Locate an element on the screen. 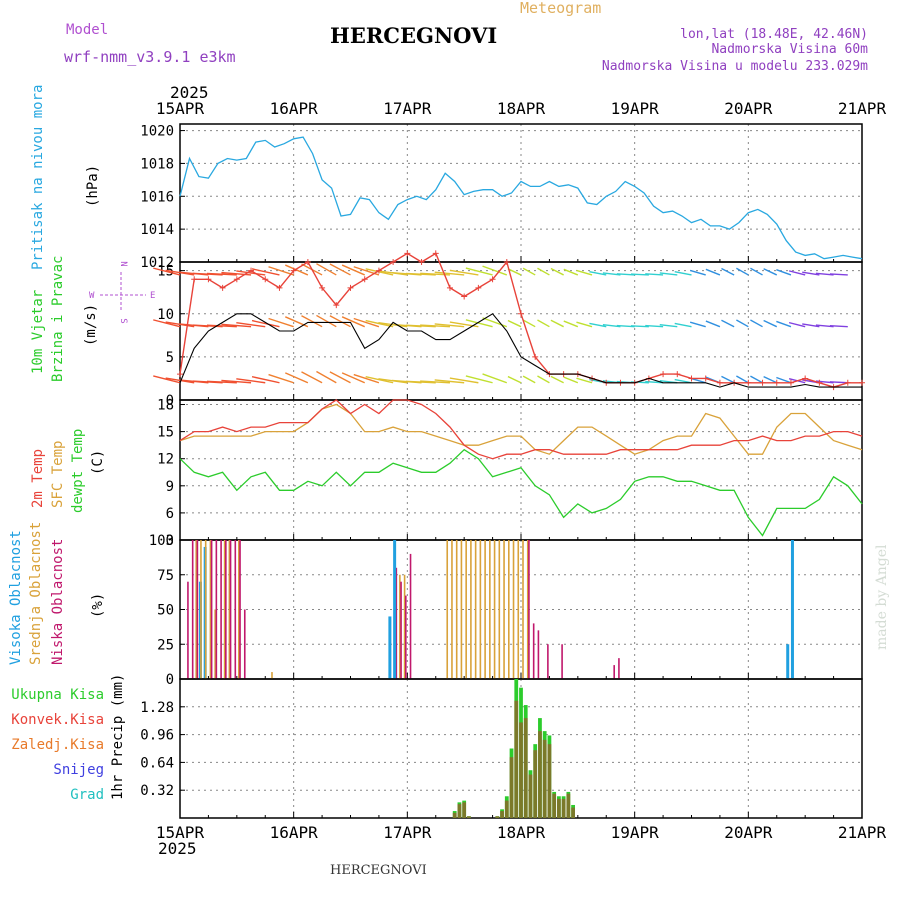 This screenshot has width=900, height=900. wind-speed-line is located at coordinates (520, 350).